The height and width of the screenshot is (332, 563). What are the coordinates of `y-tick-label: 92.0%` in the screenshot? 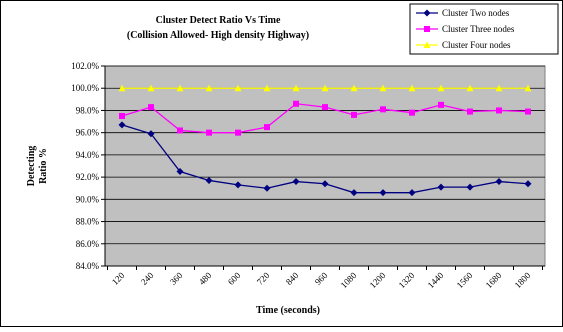 It's located at (88, 177).